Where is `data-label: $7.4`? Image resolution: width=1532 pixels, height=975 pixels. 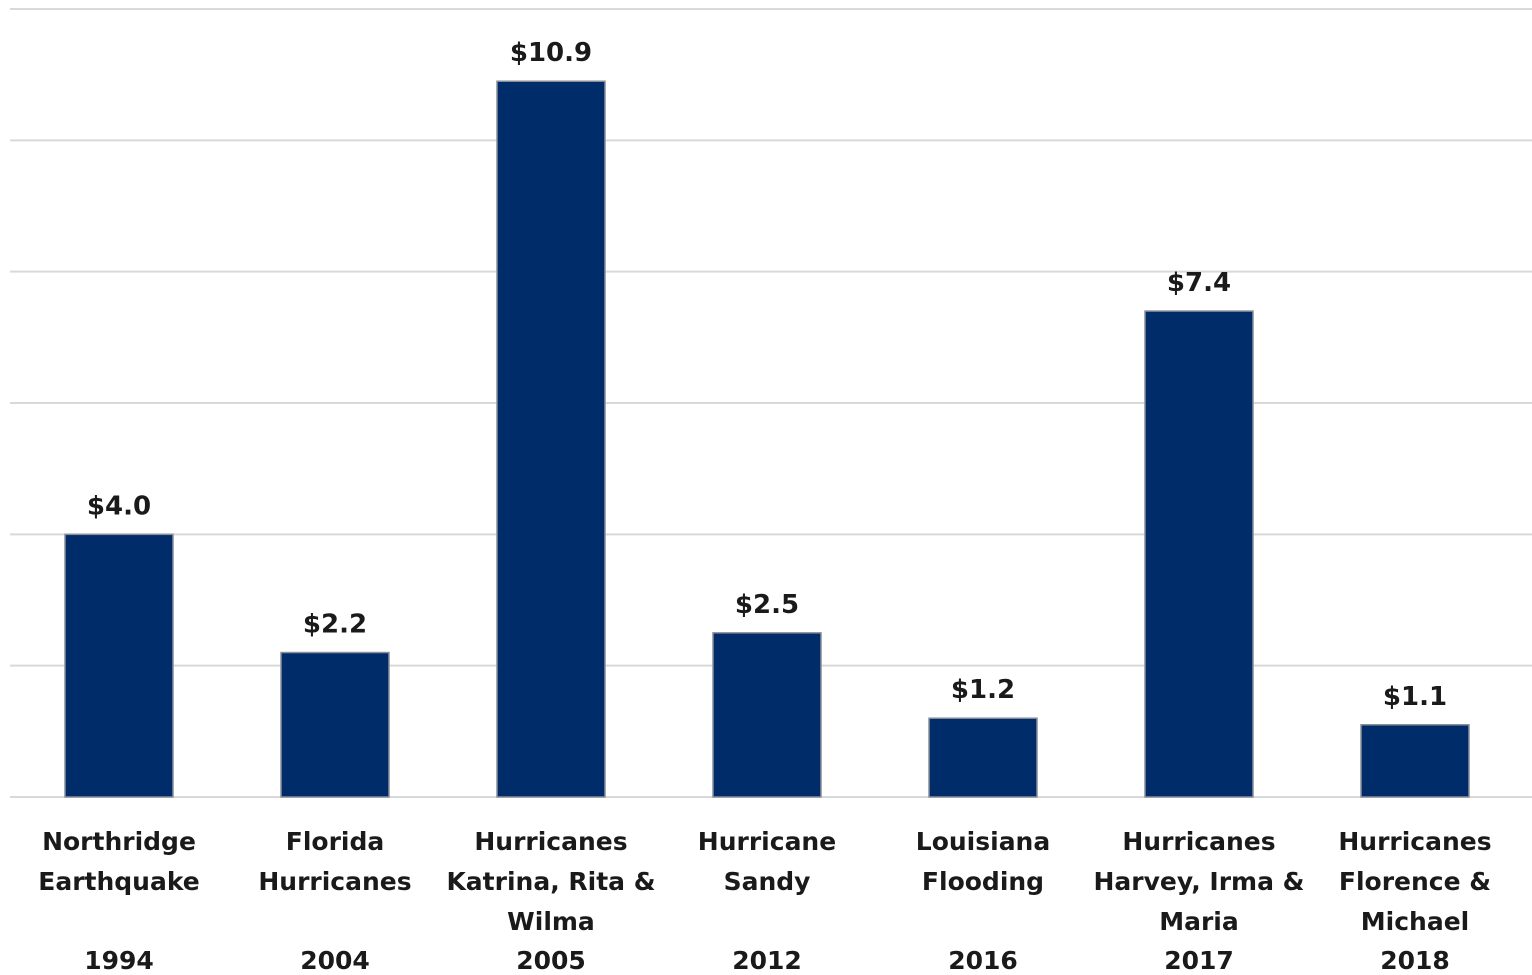 data-label: $7.4 is located at coordinates (1199, 283).